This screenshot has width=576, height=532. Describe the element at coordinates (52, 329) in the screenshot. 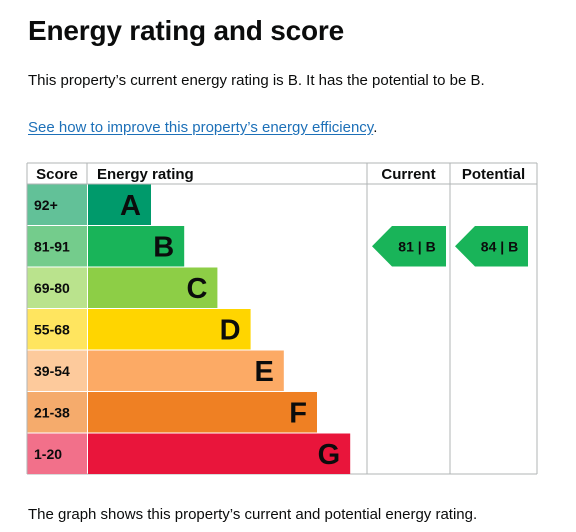

I see `score-range-d: 55-68` at that location.